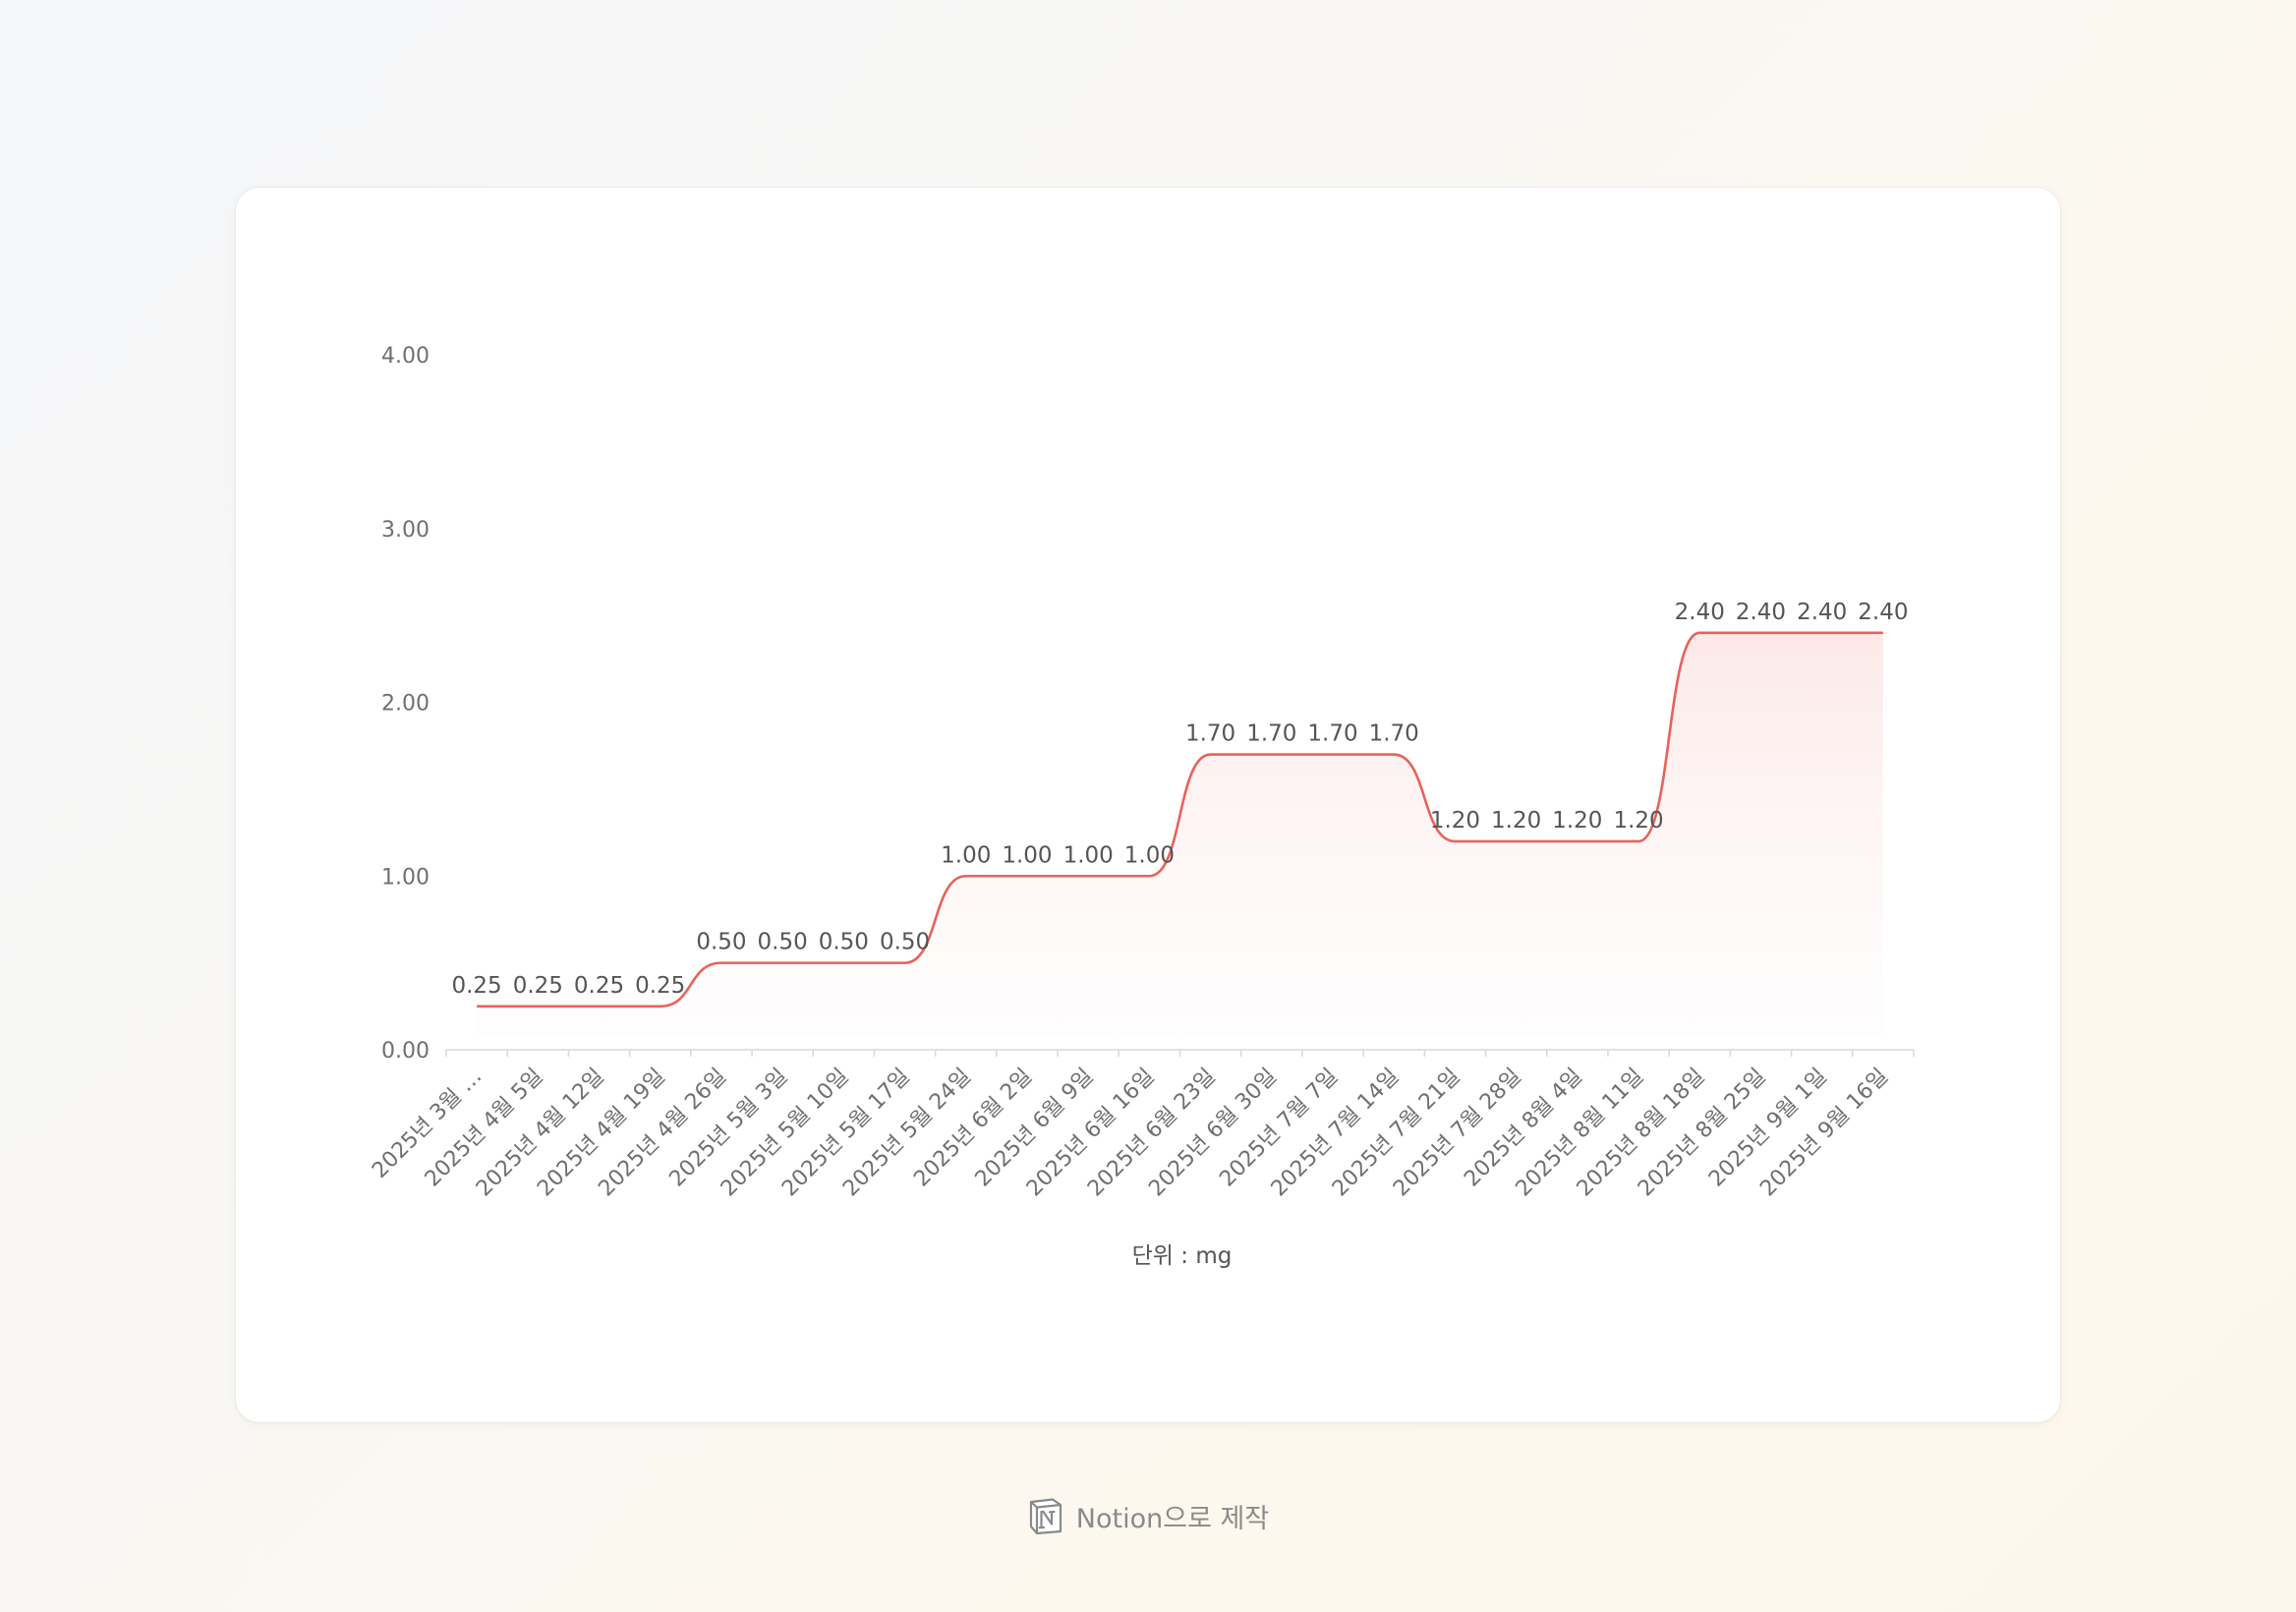 The width and height of the screenshot is (2296, 1612). I want to click on series-line, so click(1180, 820).